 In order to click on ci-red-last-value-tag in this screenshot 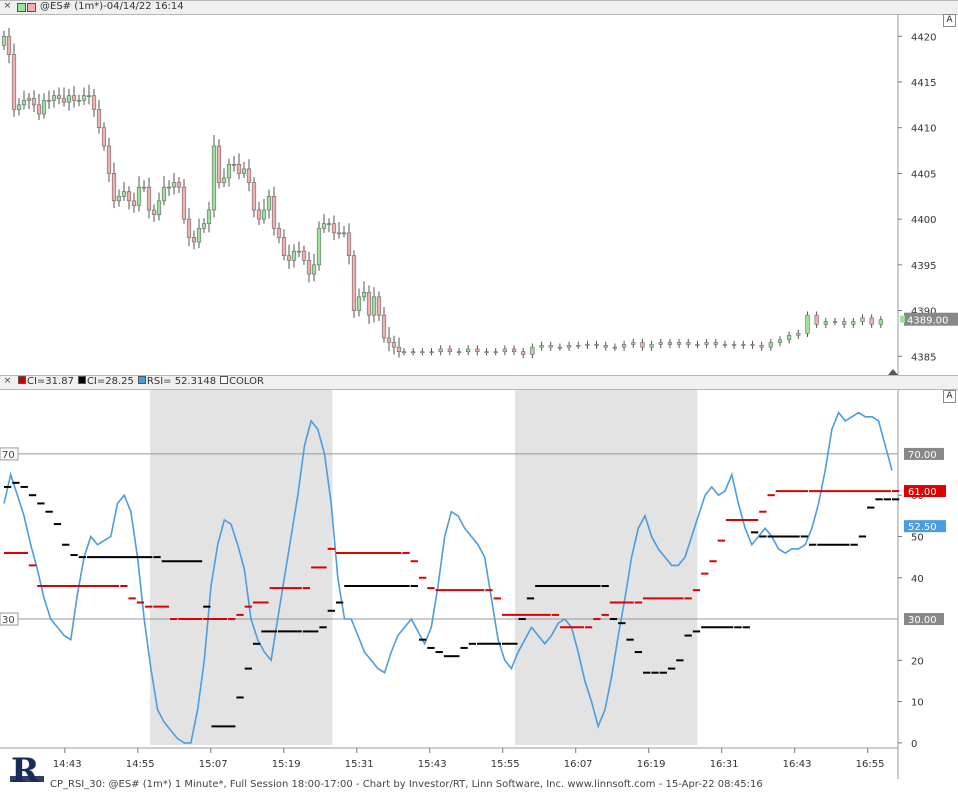, I will do `click(925, 491)`.